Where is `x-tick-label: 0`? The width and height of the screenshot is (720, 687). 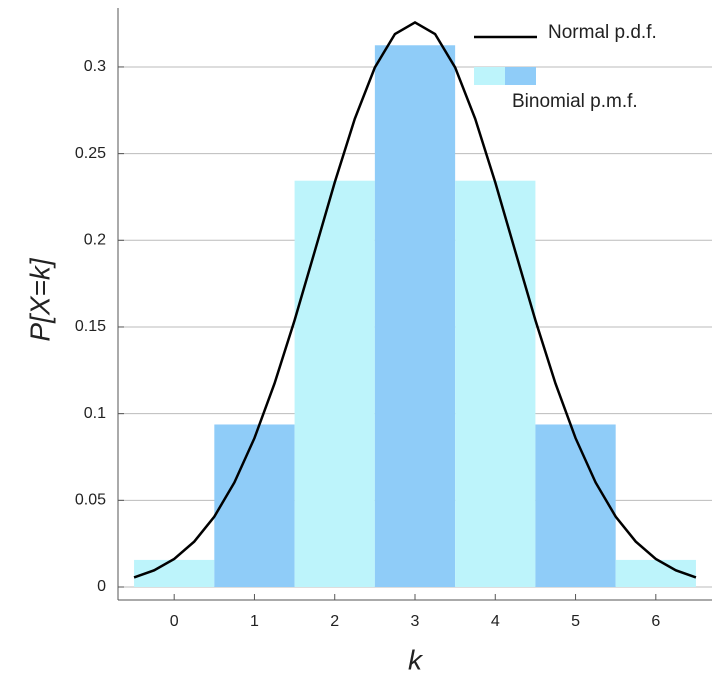
x-tick-label: 0 is located at coordinates (174, 621).